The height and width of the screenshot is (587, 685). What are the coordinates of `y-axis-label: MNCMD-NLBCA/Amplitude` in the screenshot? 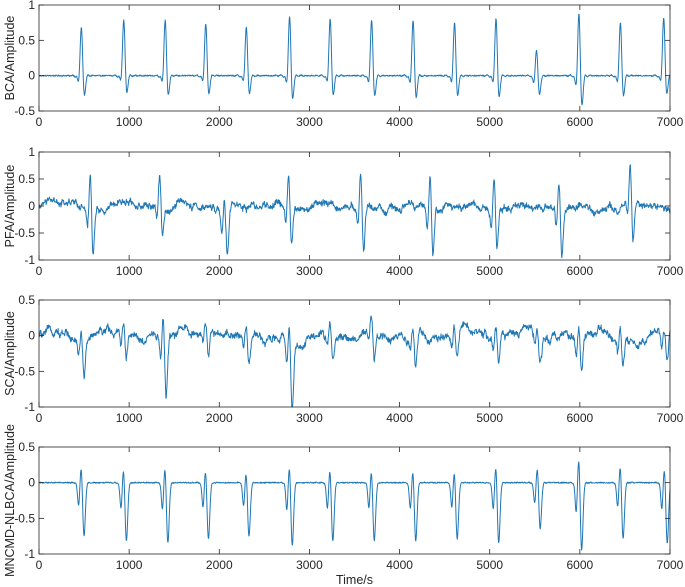 It's located at (10, 500).